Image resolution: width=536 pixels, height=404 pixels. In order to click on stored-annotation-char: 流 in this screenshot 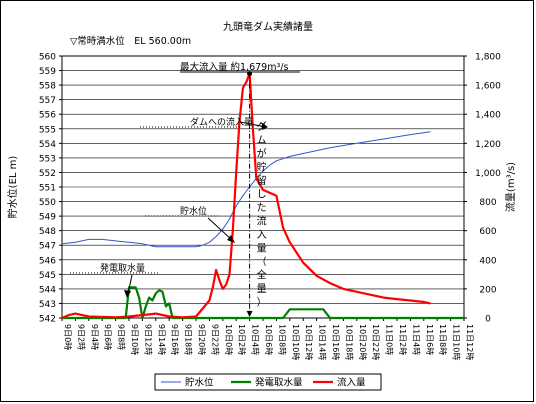, I will do `click(262, 221)`.